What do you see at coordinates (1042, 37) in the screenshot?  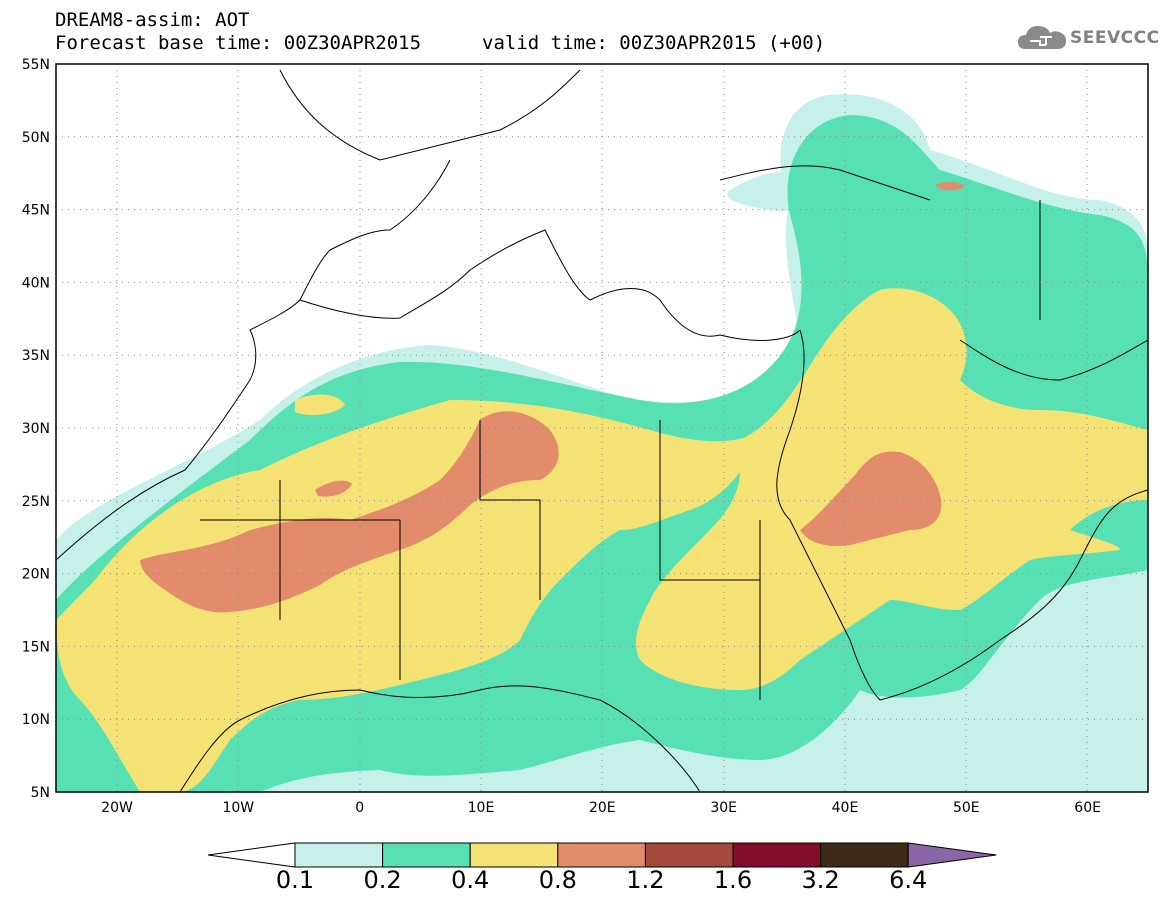 I see `cloud-icon` at bounding box center [1042, 37].